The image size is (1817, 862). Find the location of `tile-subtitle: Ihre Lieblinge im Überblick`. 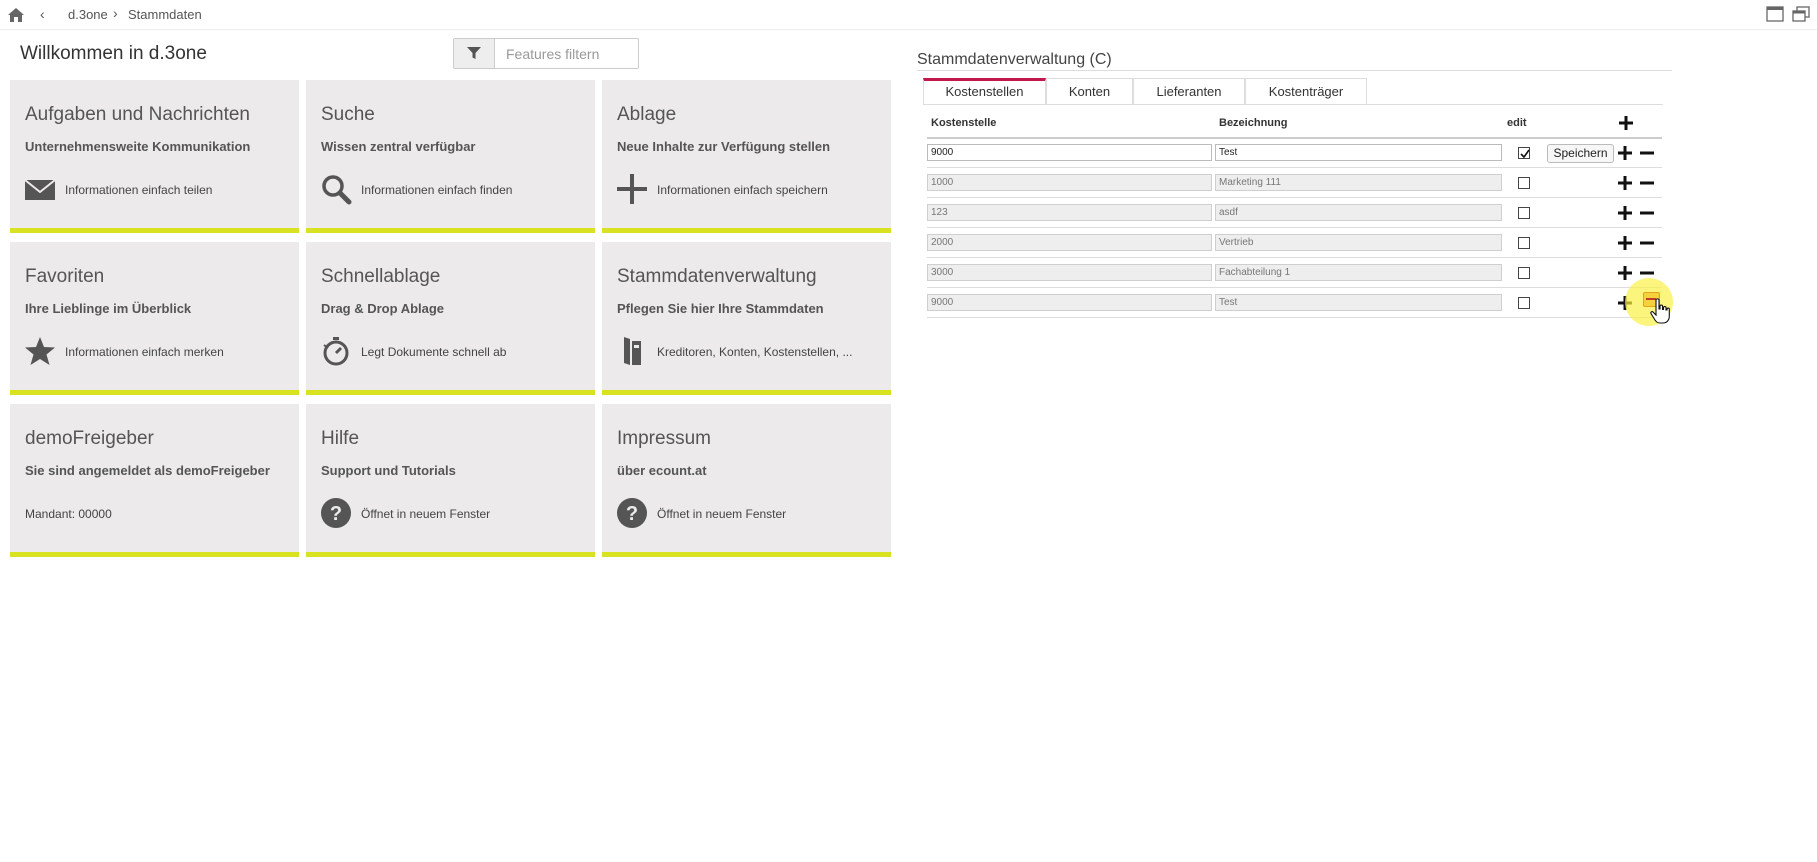

tile-subtitle: Ihre Lieblinge im Überblick is located at coordinates (108, 308).